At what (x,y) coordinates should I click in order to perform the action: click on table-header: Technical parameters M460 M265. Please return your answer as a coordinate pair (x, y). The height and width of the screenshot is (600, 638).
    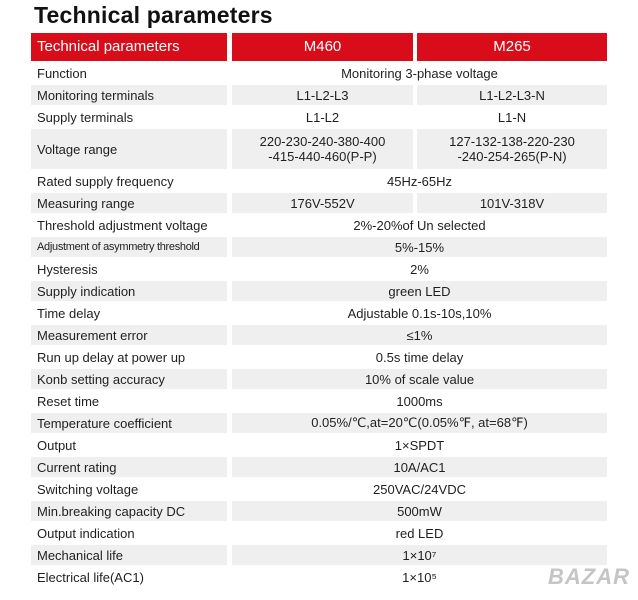
    Looking at the image, I should click on (319, 47).